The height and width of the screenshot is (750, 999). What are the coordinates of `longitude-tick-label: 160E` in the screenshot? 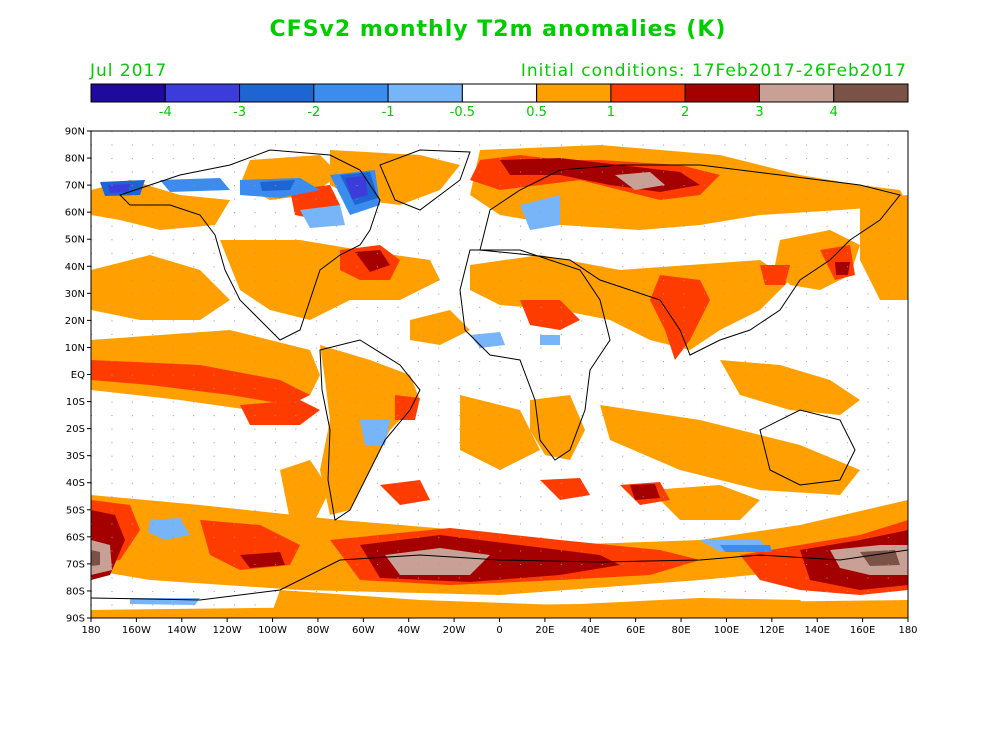 It's located at (862, 630).